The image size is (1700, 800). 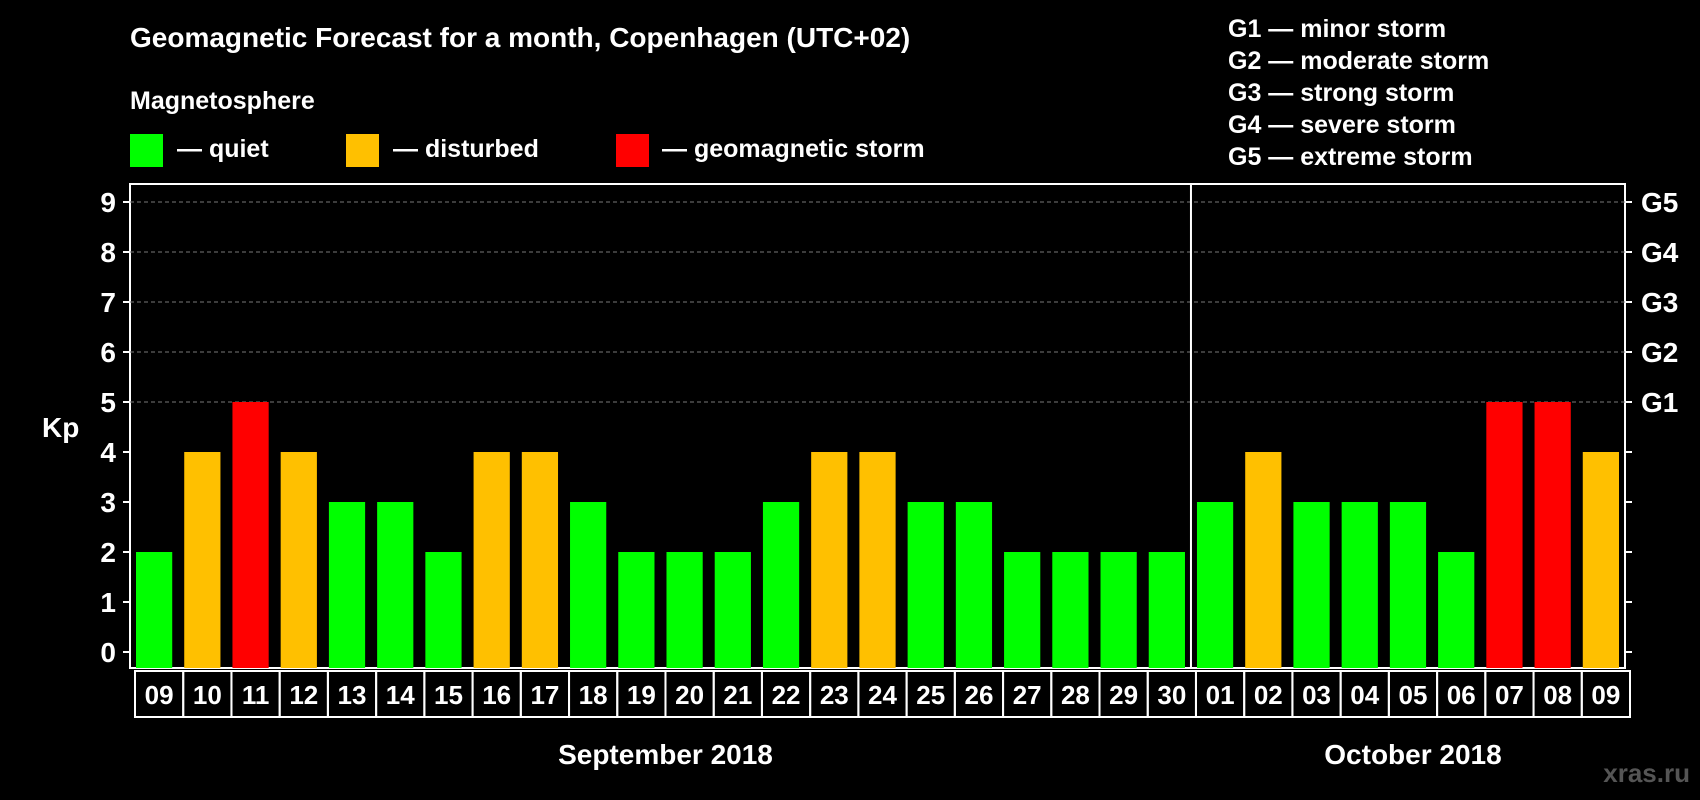 What do you see at coordinates (108, 552) in the screenshot?
I see `y-tick-label: 2` at bounding box center [108, 552].